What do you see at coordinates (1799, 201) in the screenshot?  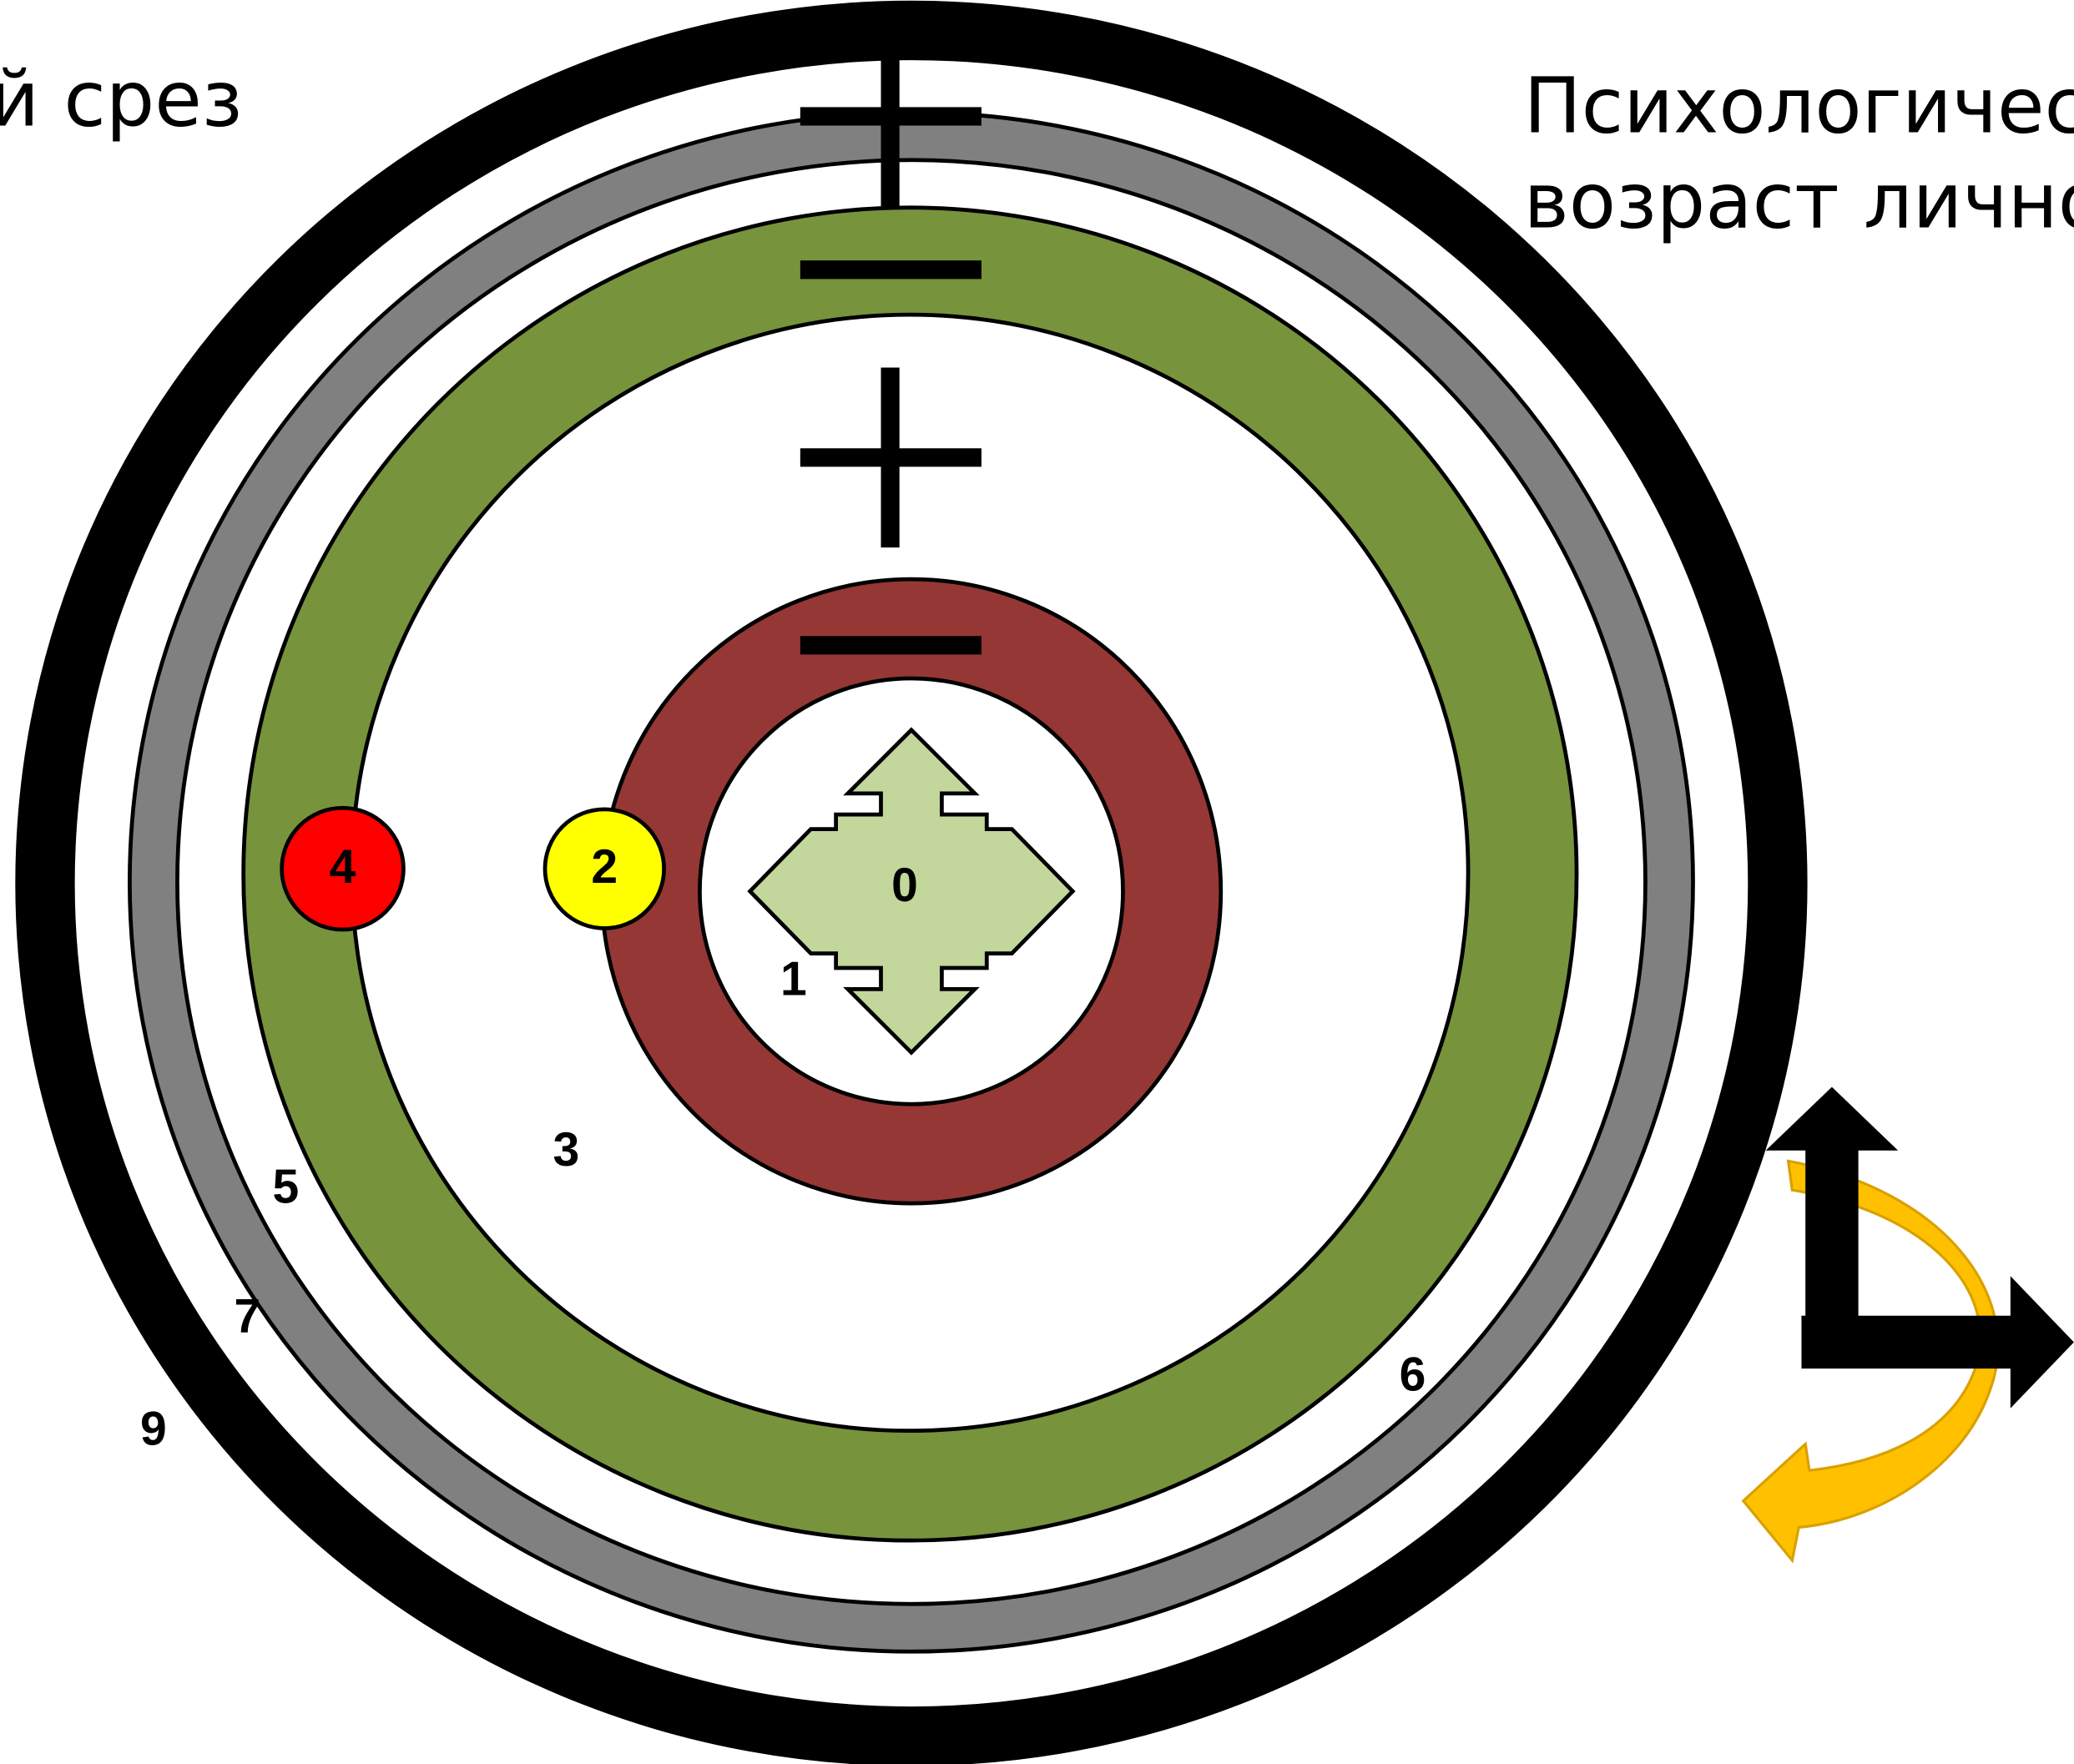 I see `right-title: возраст лично` at bounding box center [1799, 201].